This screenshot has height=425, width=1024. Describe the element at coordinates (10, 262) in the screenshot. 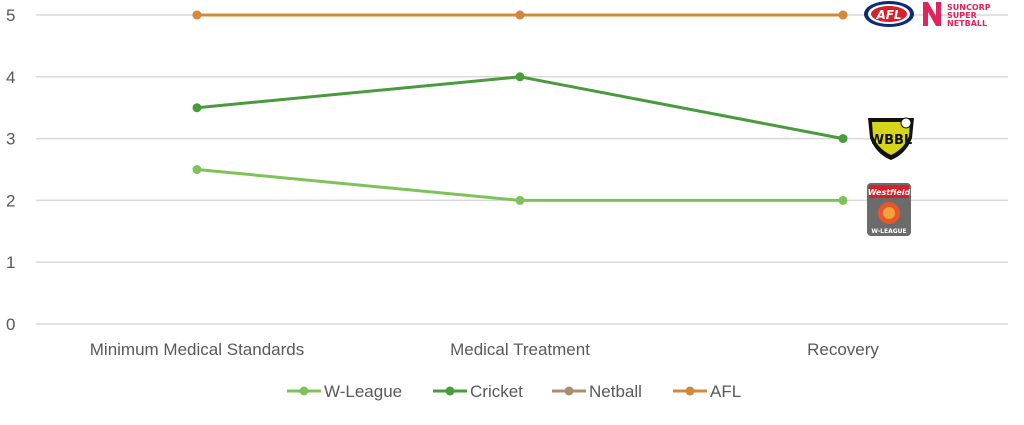

I see `y-tick-label: 1` at that location.